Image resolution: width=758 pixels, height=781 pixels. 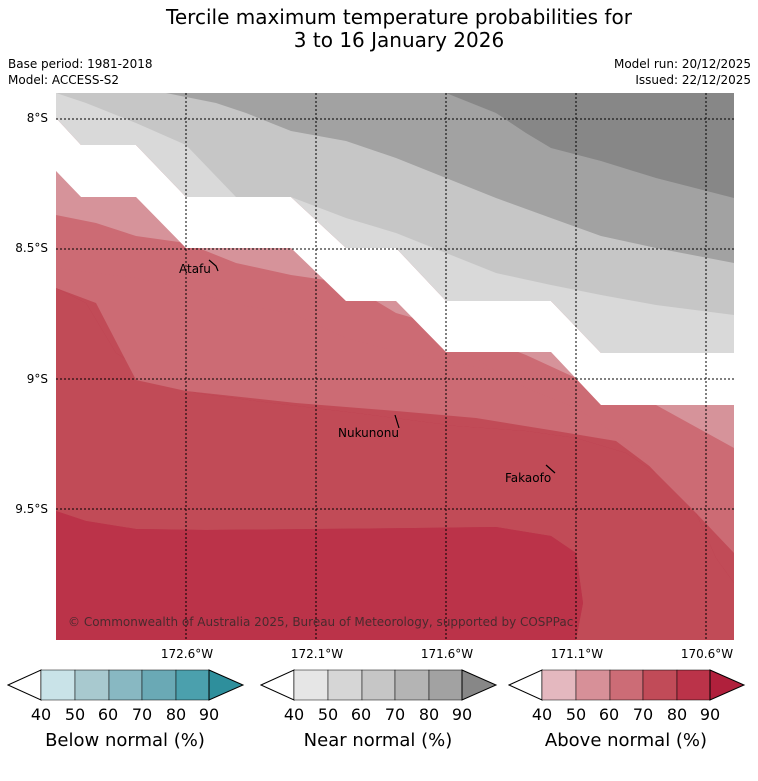 What do you see at coordinates (187, 654) in the screenshot?
I see `lon-label-1: 172.6°W` at bounding box center [187, 654].